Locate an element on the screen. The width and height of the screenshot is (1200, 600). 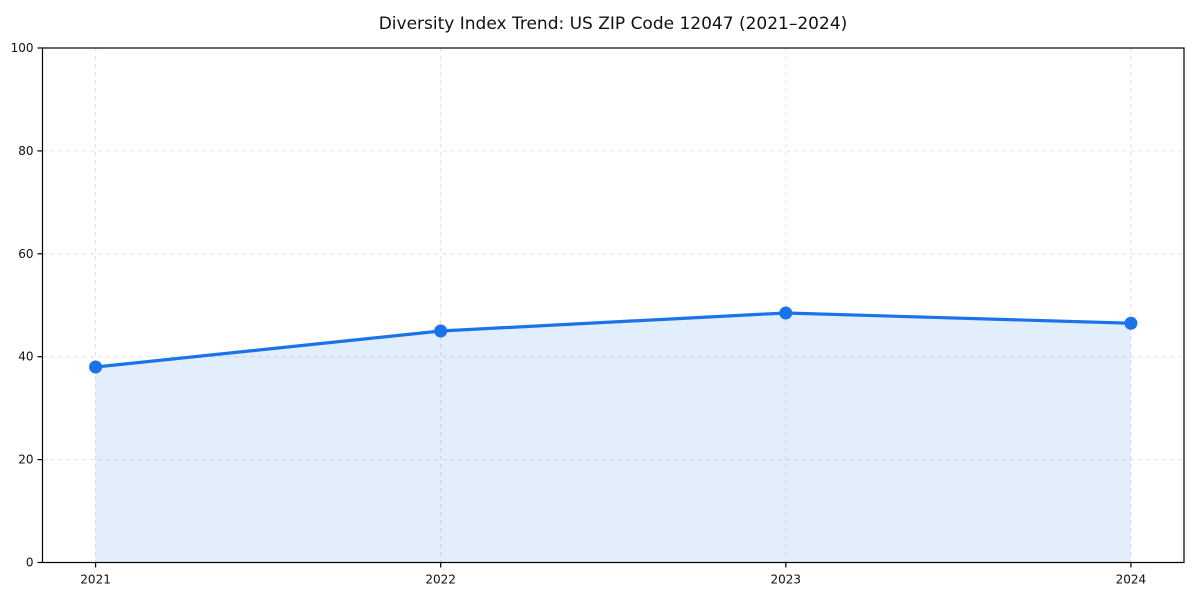
data-point-2022 is located at coordinates (441, 331).